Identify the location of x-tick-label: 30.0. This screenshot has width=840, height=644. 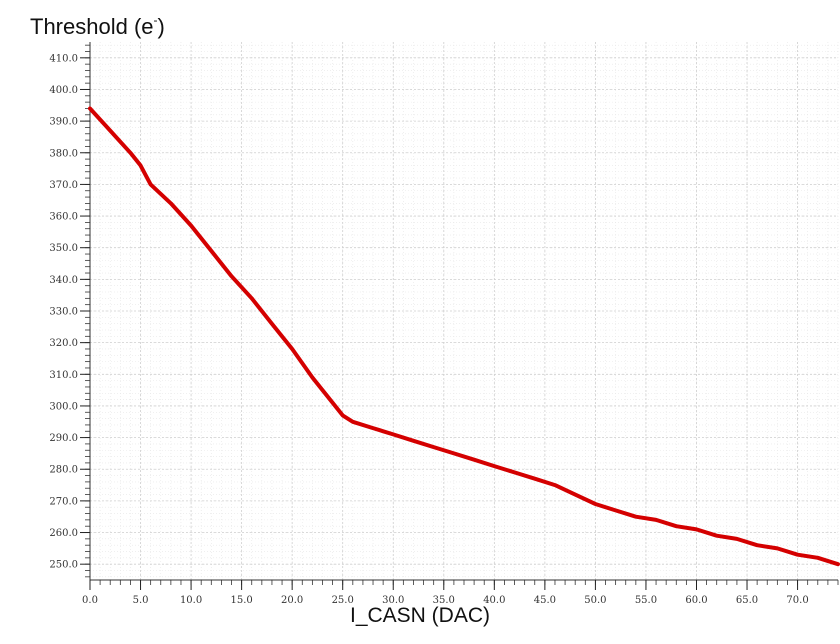
(393, 600).